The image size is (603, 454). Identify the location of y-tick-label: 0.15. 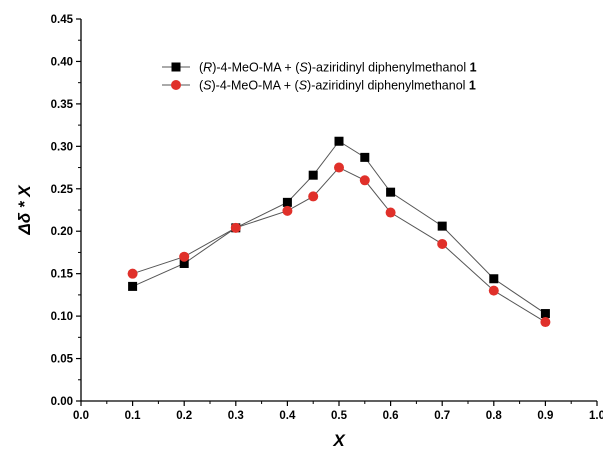
(62, 275).